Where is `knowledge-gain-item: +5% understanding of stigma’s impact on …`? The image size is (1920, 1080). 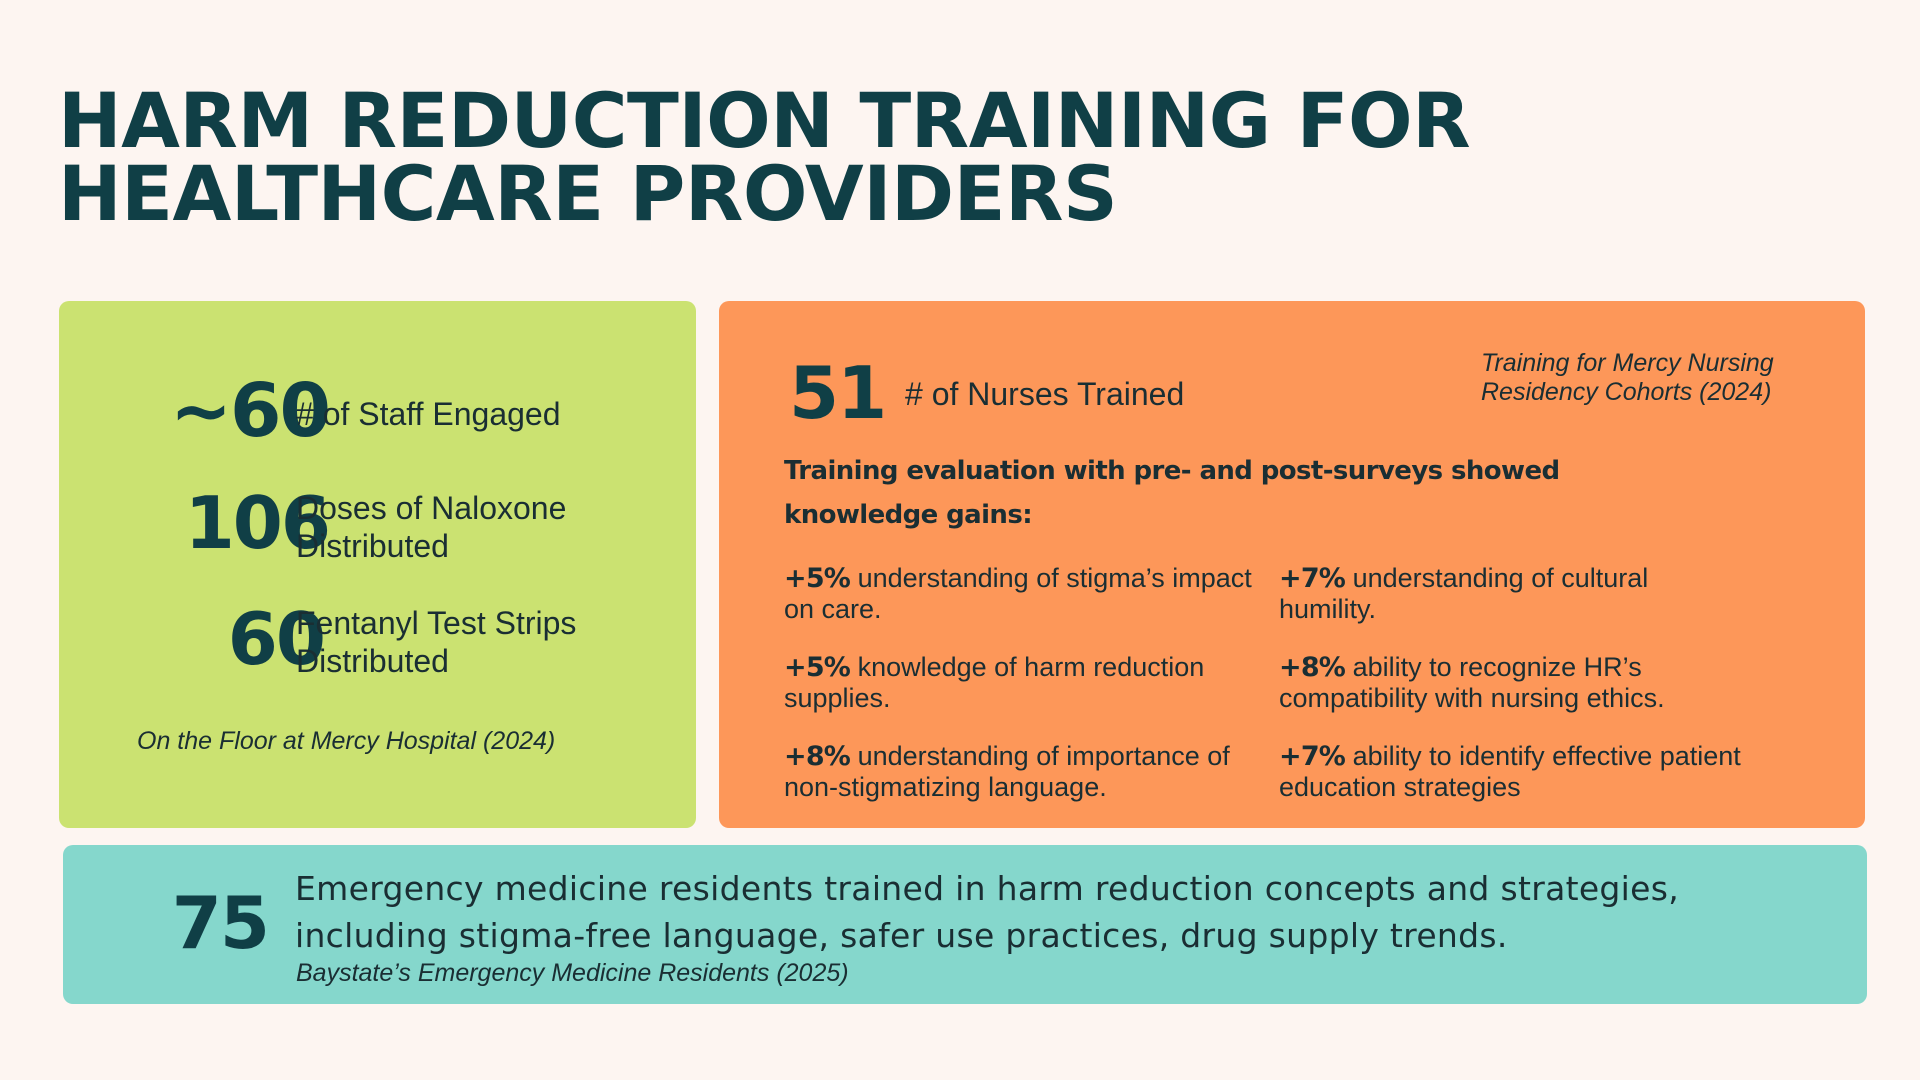
knowledge-gain-item: +5% understanding of stigma’s impact on … is located at coordinates (1019, 593).